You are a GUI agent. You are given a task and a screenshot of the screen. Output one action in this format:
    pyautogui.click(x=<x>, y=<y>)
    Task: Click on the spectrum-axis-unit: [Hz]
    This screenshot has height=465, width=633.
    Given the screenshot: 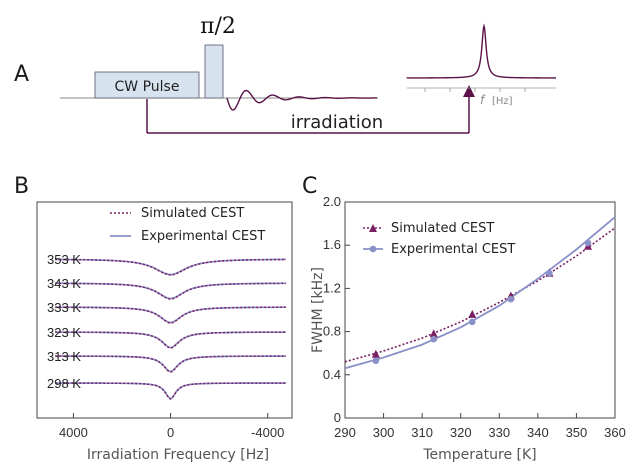 What is the action you would take?
    pyautogui.click(x=502, y=101)
    